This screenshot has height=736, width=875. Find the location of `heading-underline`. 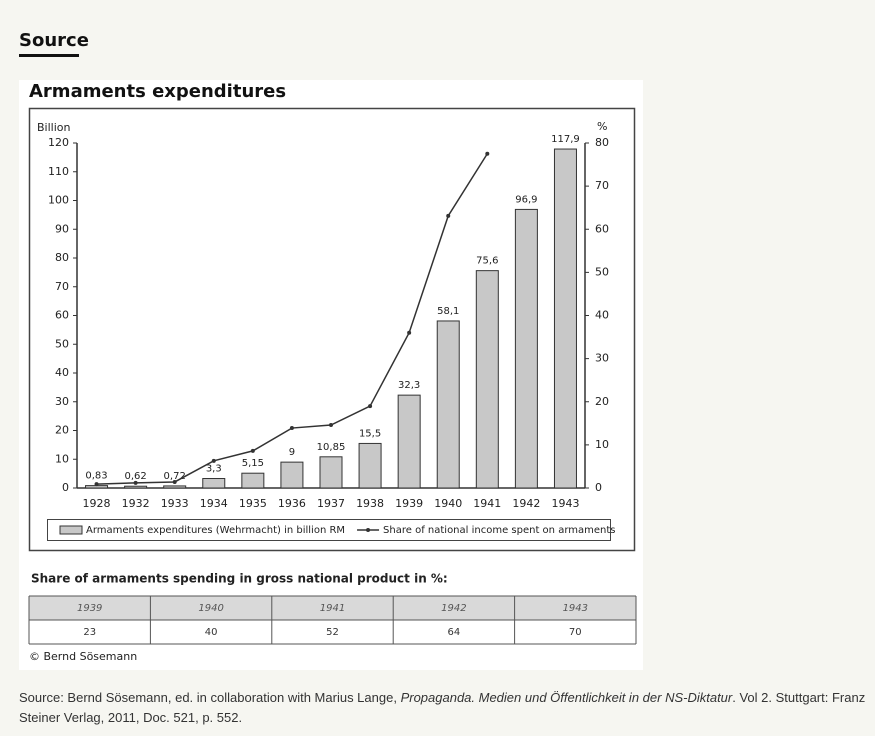

heading-underline is located at coordinates (49, 55).